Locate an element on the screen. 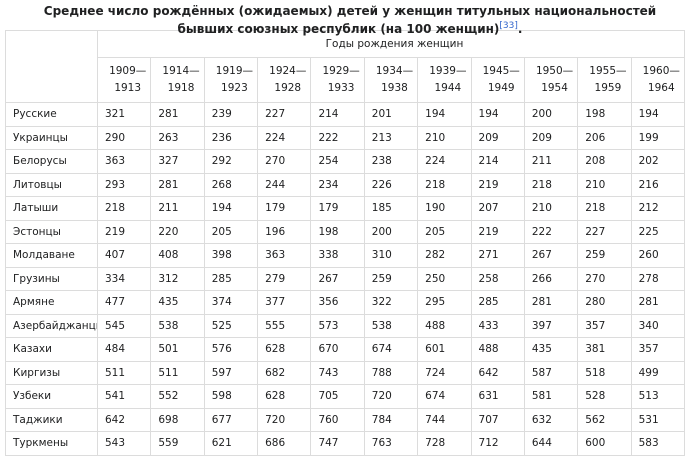 This screenshot has height=470, width=700. year-to: 1938 is located at coordinates (394, 88).